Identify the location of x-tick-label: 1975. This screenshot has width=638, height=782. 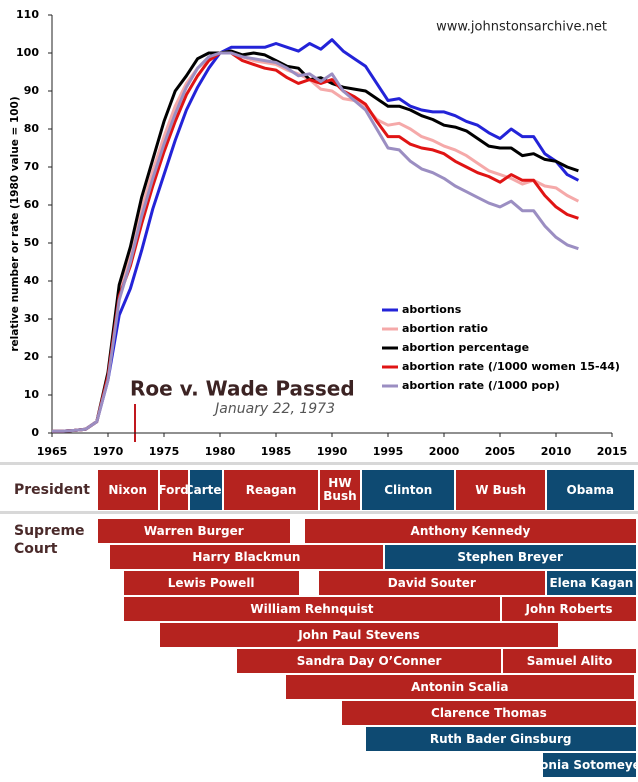
(164, 451).